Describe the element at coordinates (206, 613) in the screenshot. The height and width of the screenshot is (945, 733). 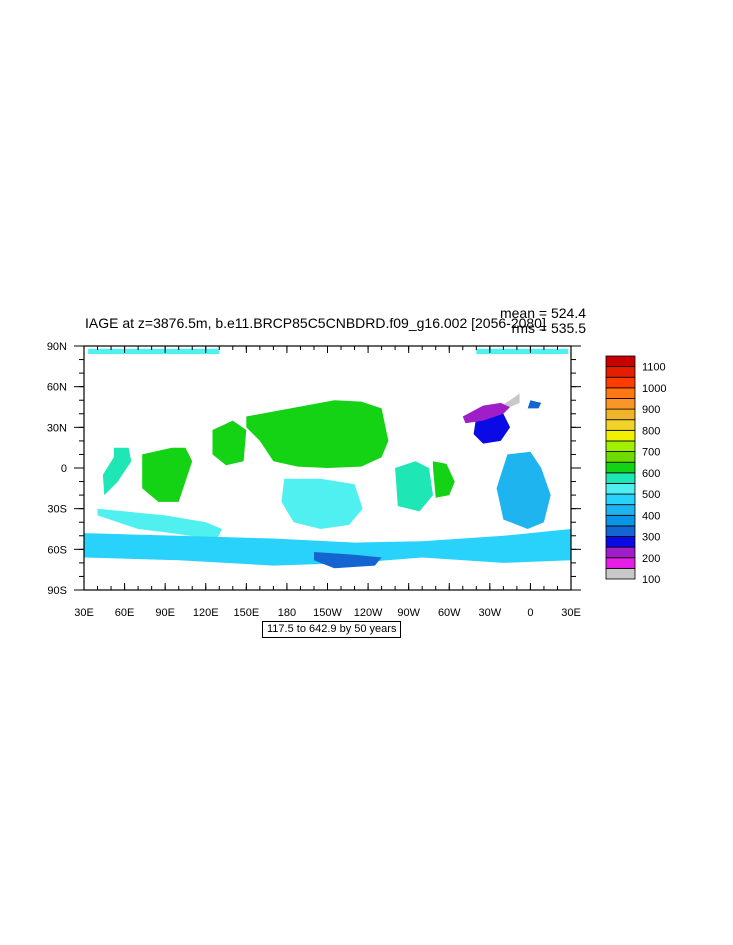
I see `x-tick-label: 120E` at that location.